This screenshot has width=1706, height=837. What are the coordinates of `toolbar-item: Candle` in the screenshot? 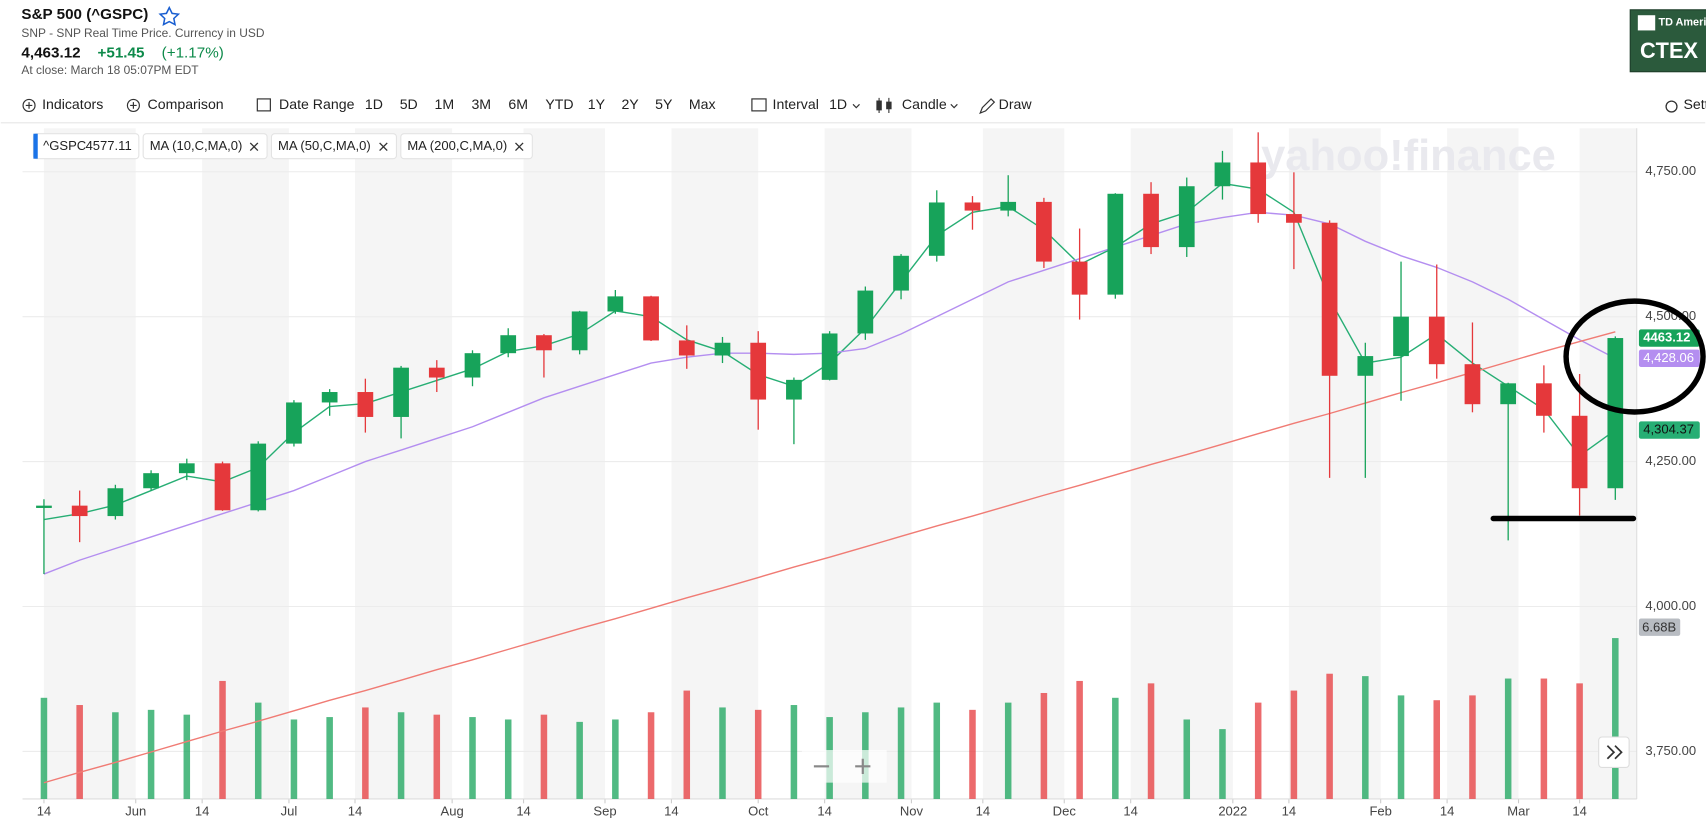 It's located at (924, 104).